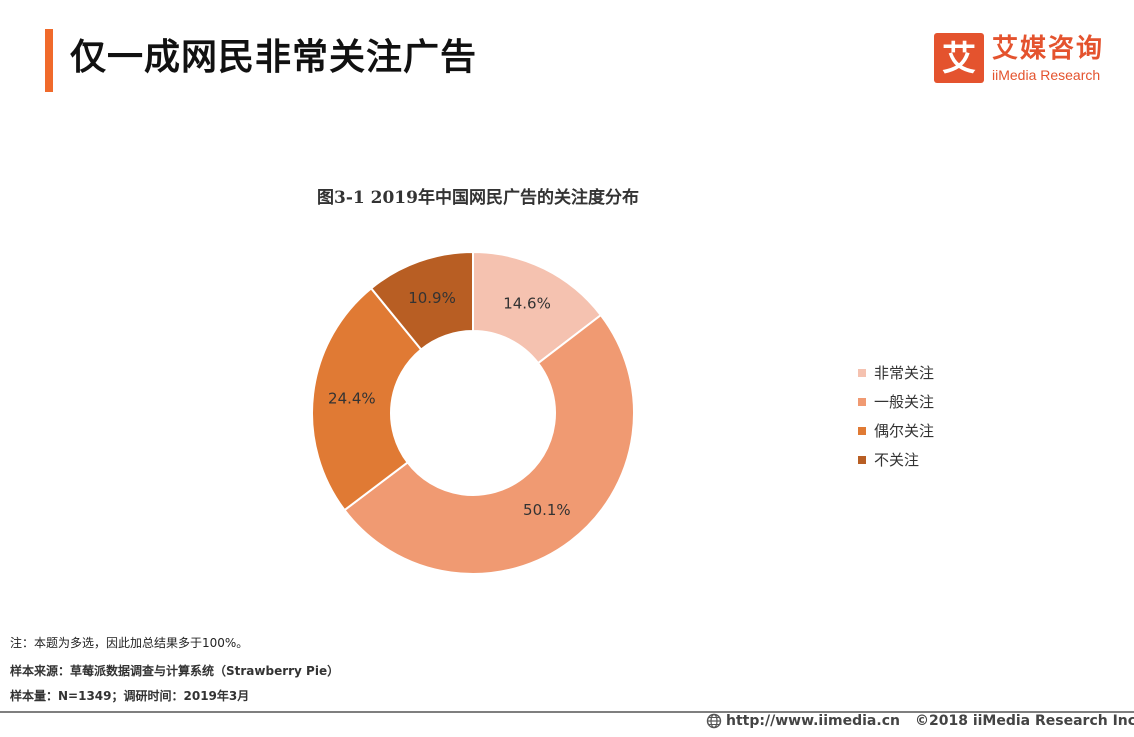 Image resolution: width=1134 pixels, height=737 pixels. I want to click on globe-icon, so click(714, 721).